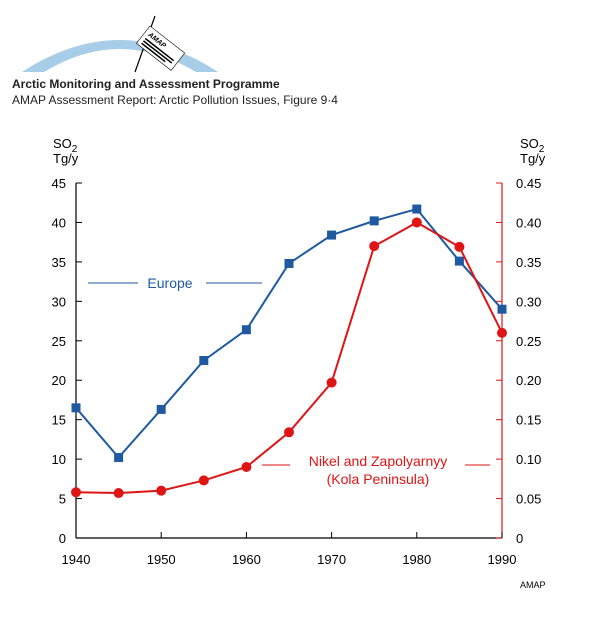  I want to click on right-tick-label: 0.40, so click(528, 222).